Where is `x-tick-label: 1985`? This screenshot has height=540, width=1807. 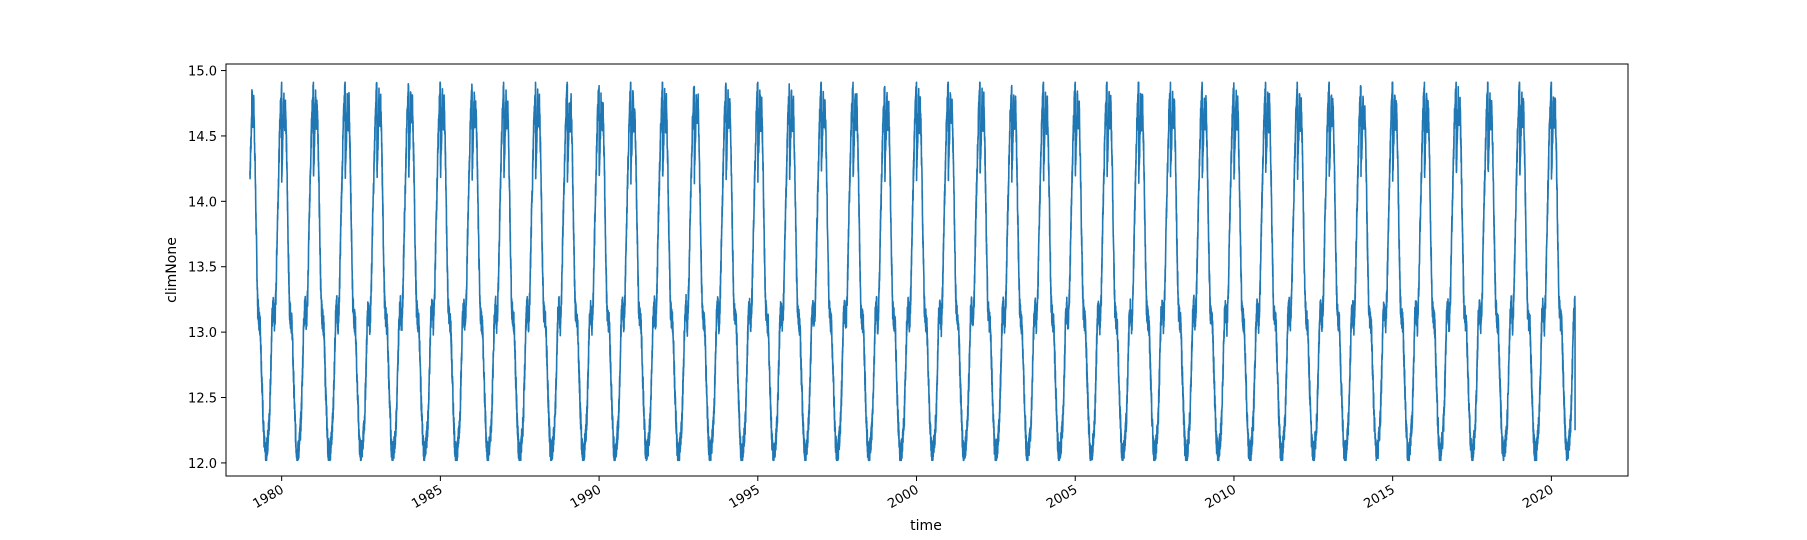
x-tick-label: 1985 is located at coordinates (427, 497).